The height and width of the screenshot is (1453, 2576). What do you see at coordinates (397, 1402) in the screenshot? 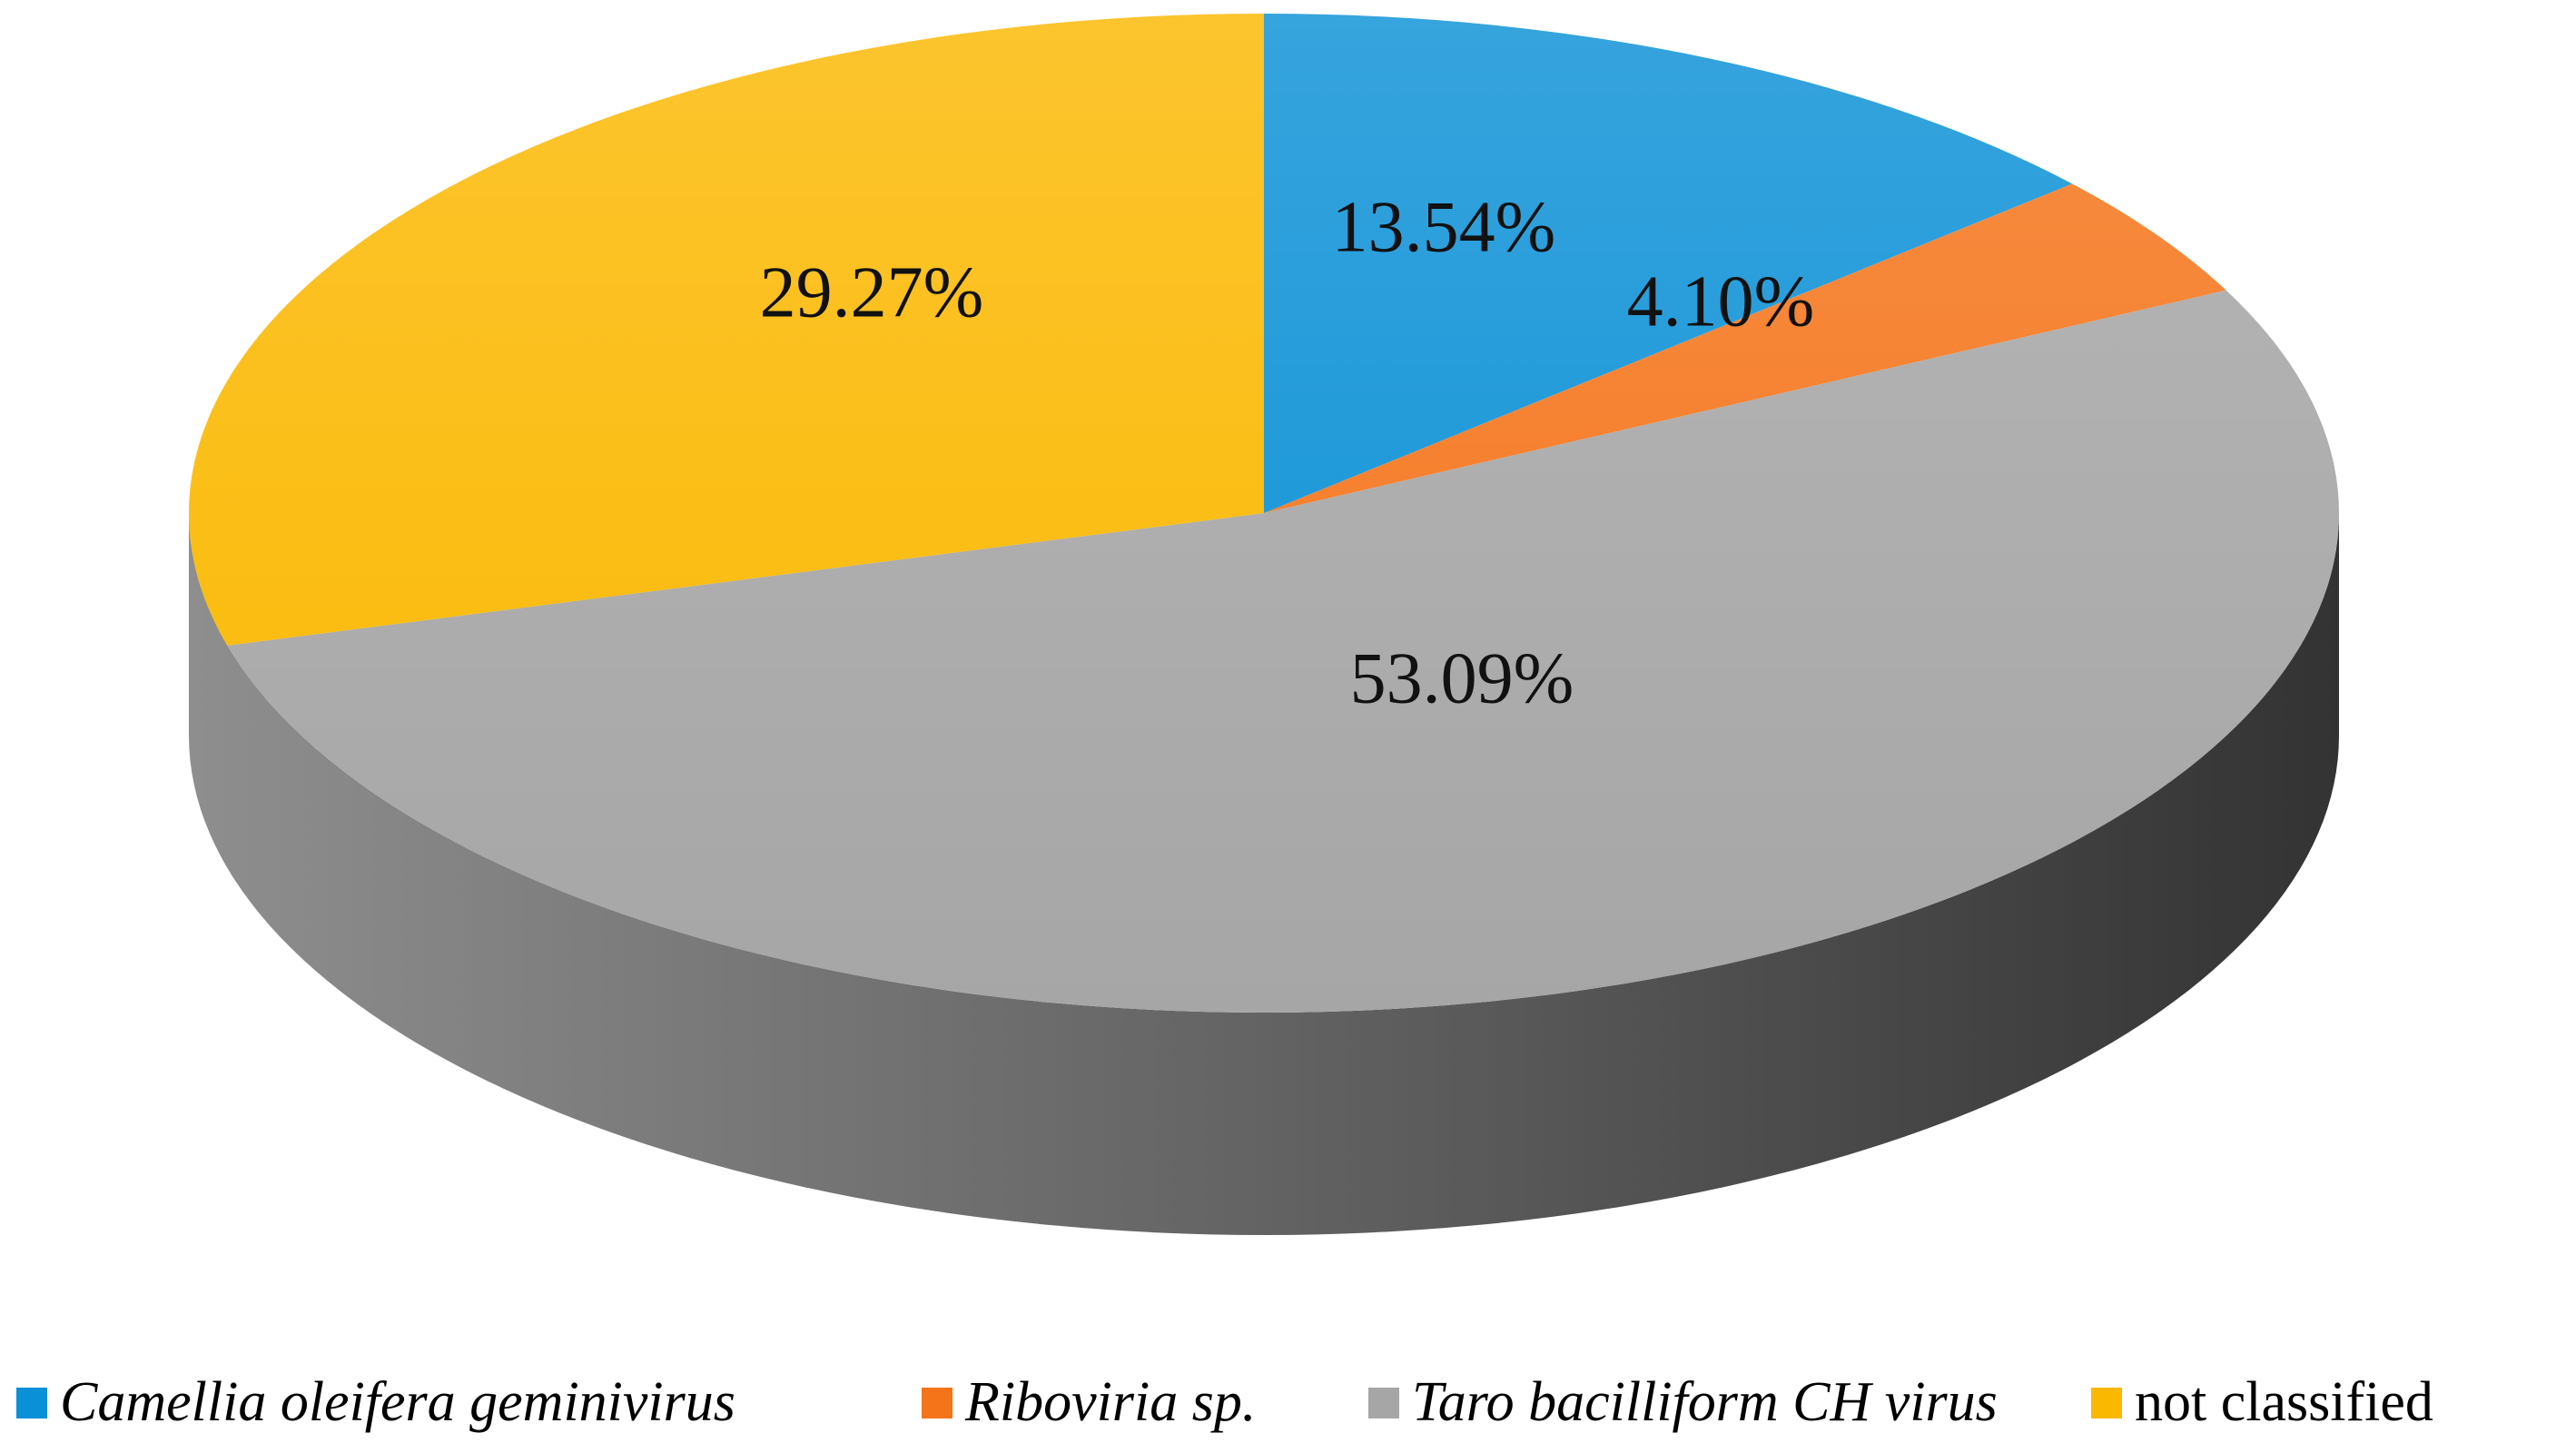
I see `legend-label-0: Camellia oleifera geminivirus` at bounding box center [397, 1402].